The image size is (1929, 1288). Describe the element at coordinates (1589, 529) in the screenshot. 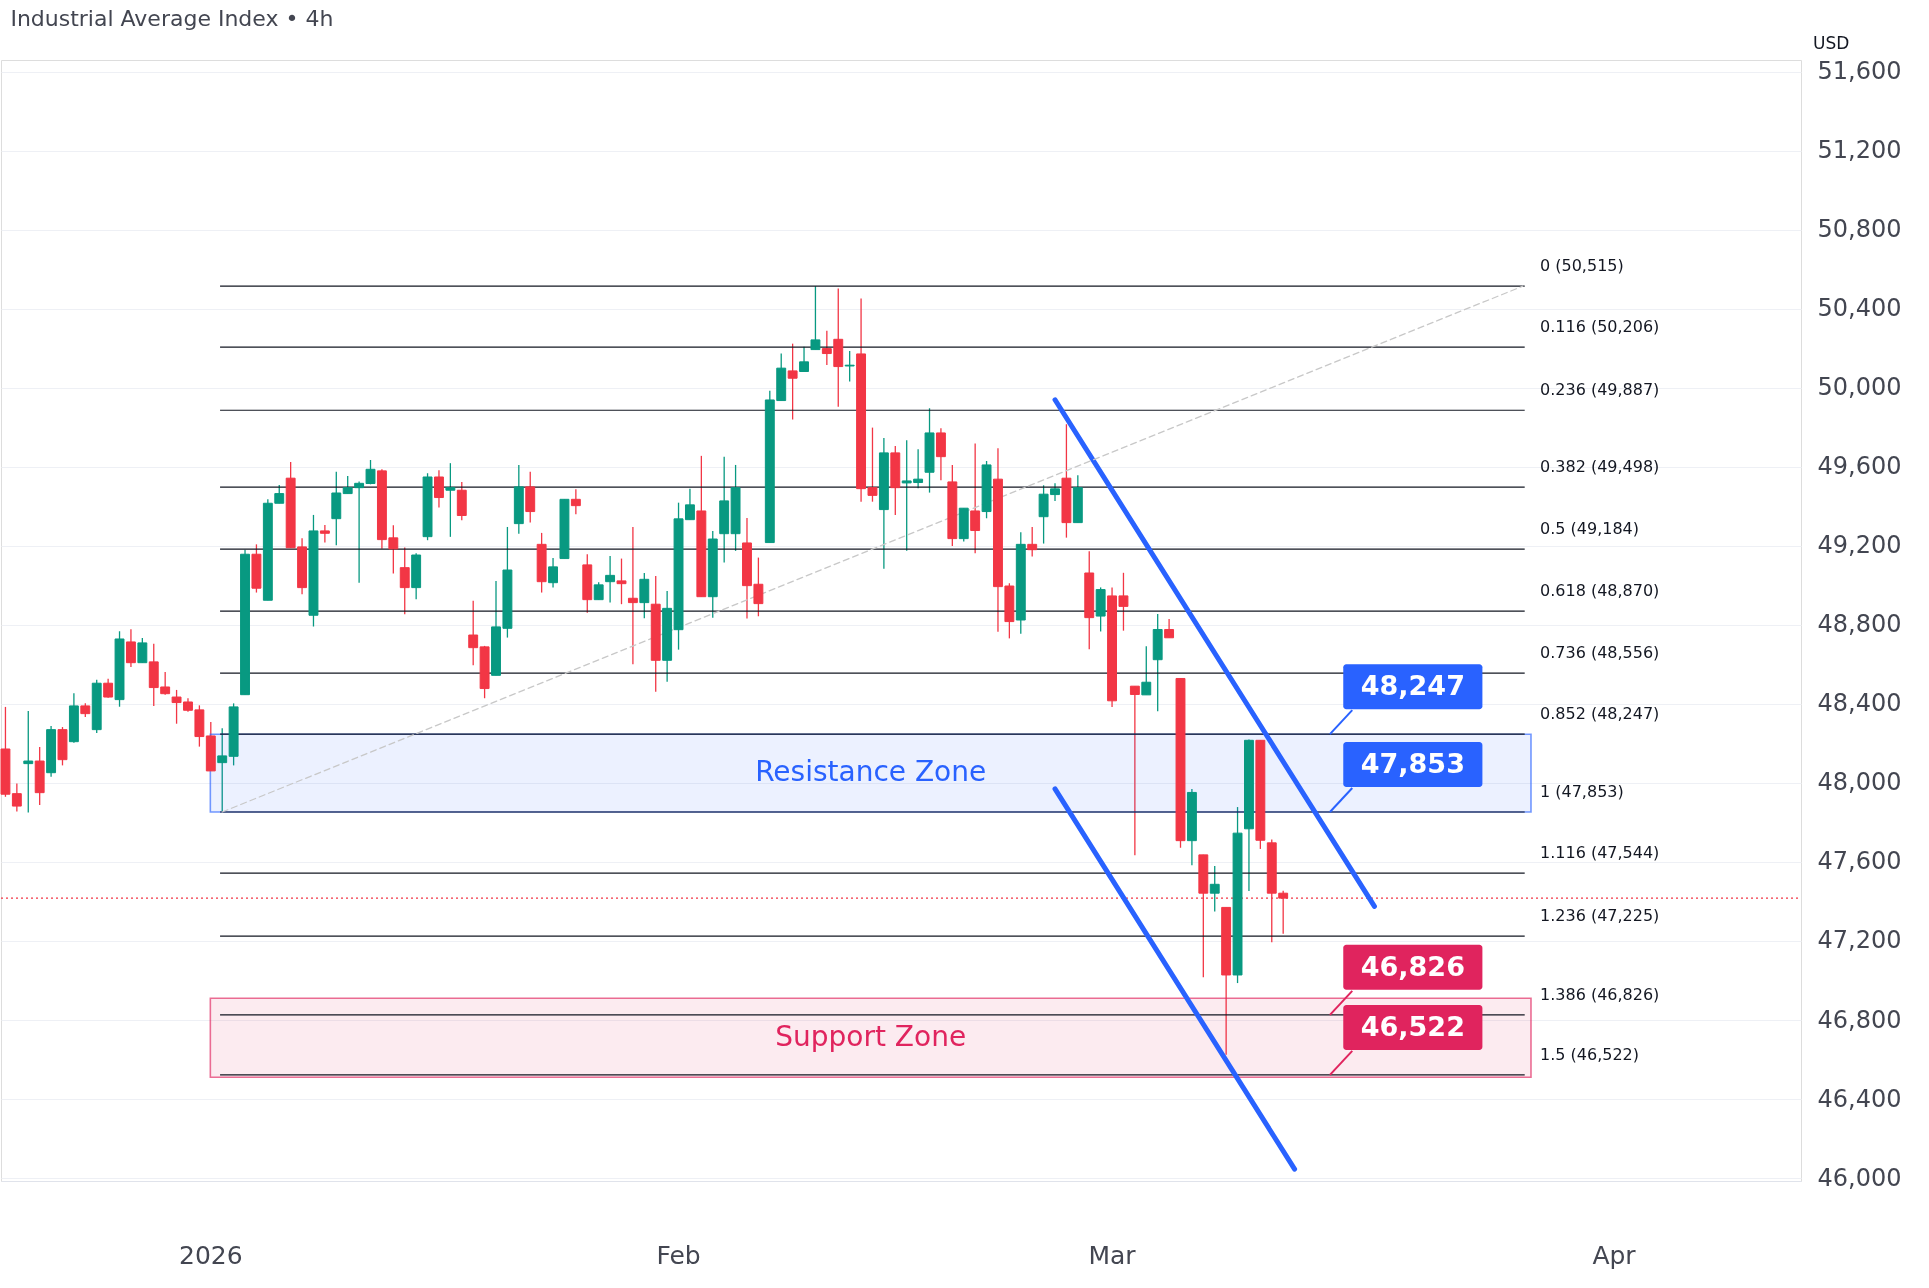

I see `ref-line-label: 0.5 (49,184)` at that location.